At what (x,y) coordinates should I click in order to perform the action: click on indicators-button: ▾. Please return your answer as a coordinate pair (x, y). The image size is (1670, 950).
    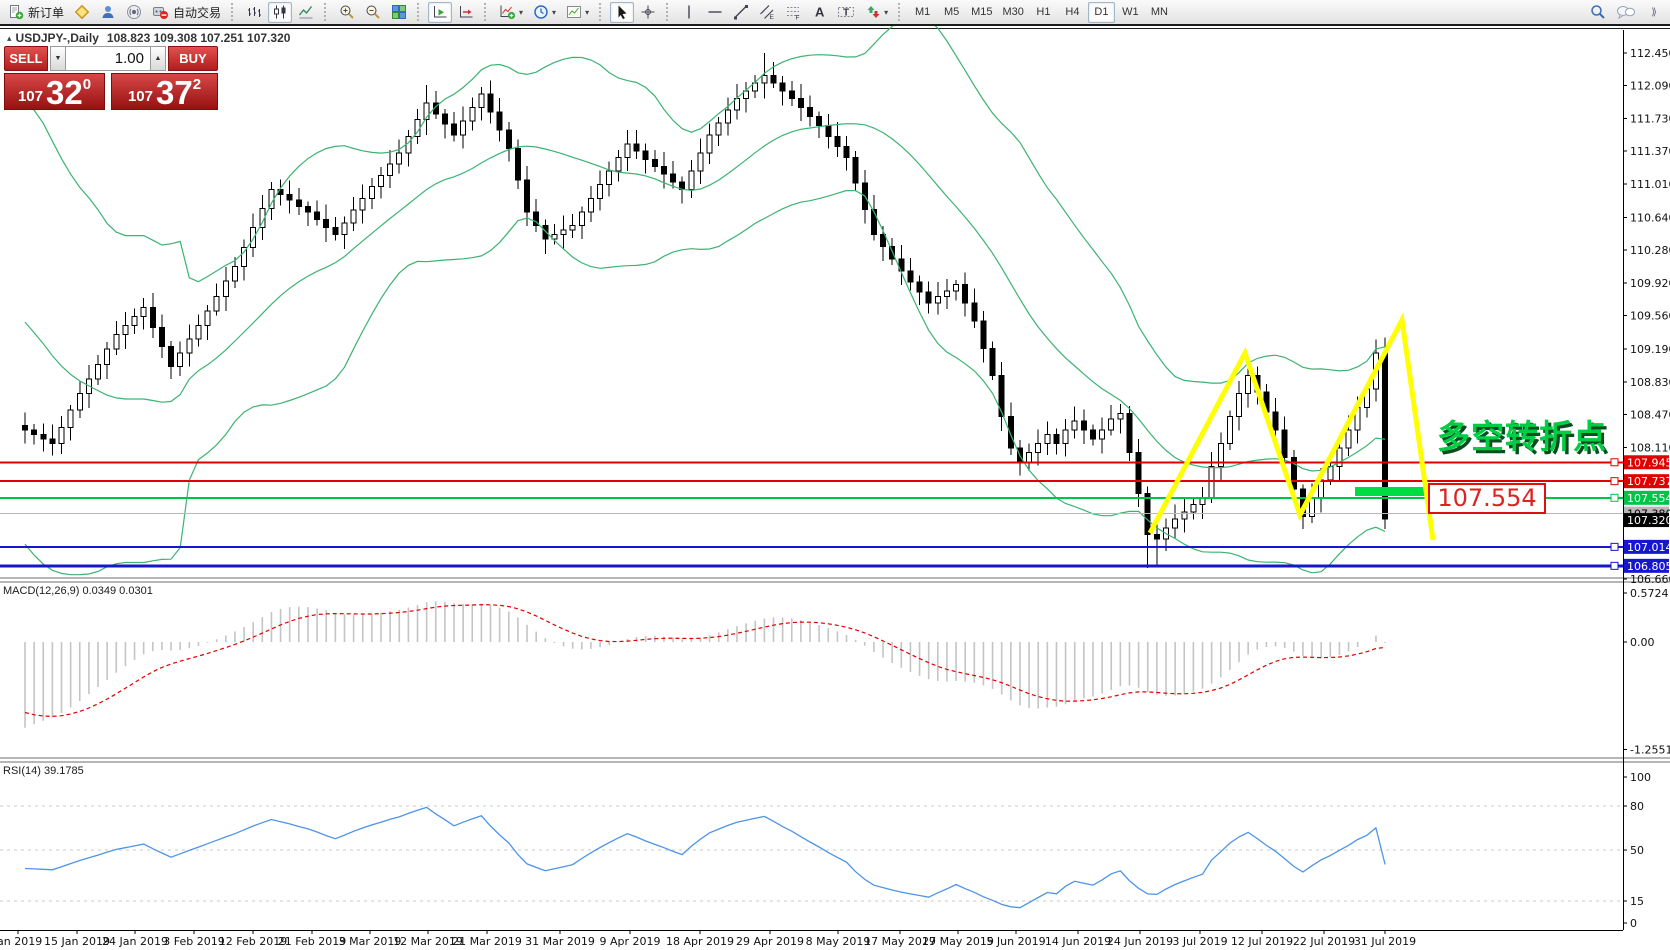
    Looking at the image, I should click on (511, 12).